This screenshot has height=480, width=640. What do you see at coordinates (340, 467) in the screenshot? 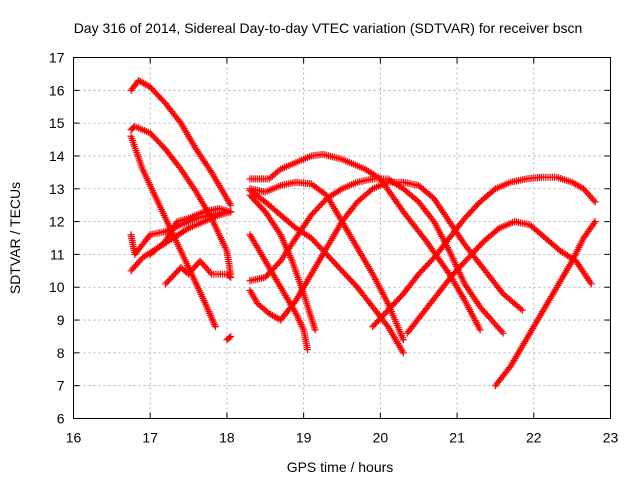
I see `x-axis-label: GPS time / hours` at bounding box center [340, 467].